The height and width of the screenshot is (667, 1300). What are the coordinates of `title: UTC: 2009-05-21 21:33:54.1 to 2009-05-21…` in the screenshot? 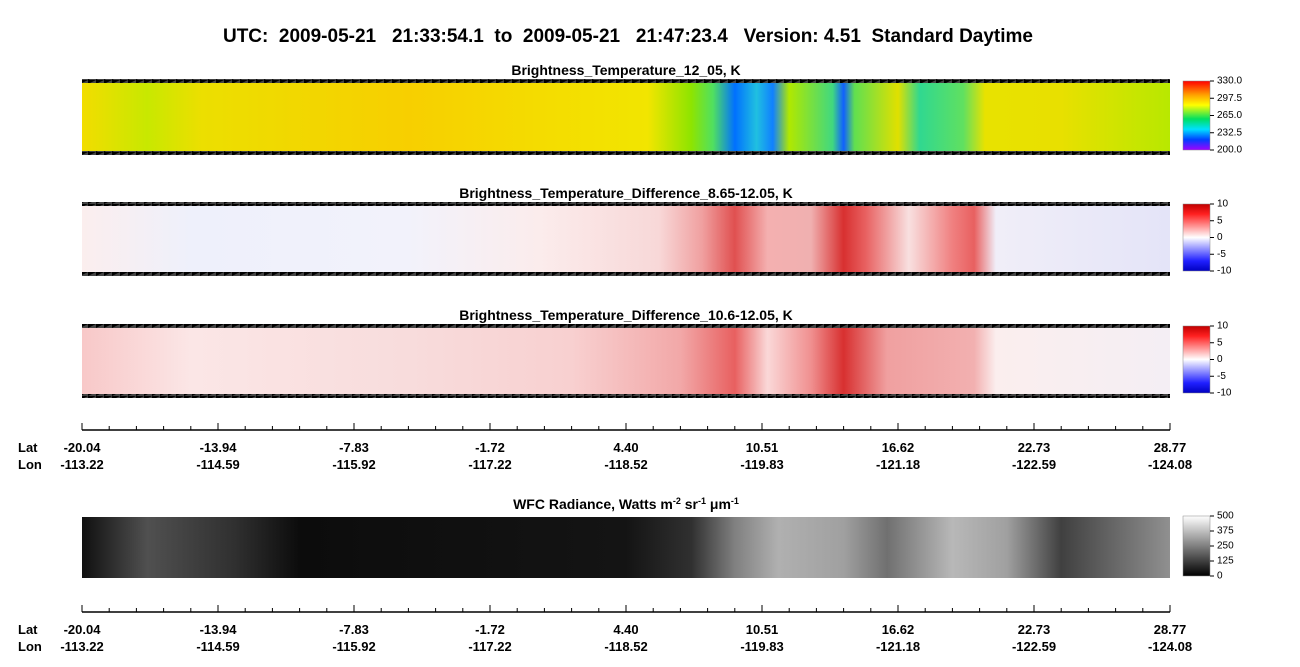 It's located at (628, 36).